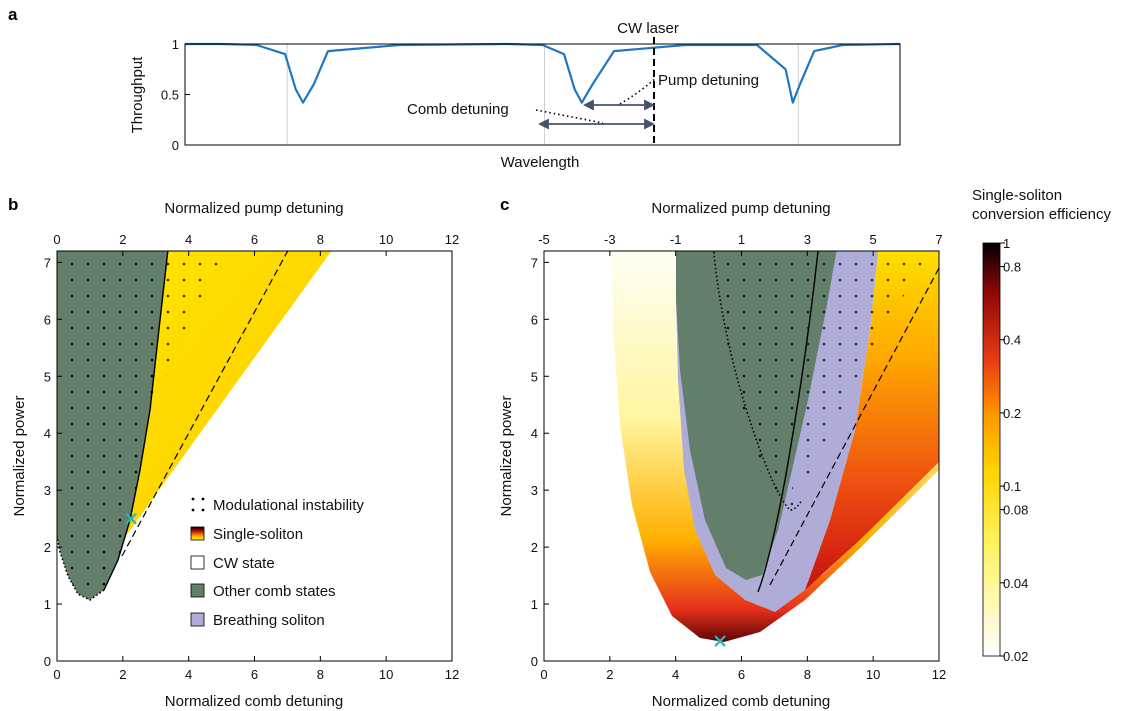 The height and width of the screenshot is (711, 1139). I want to click on x-axis-label-b: Normalized comb detuning, so click(254, 701).